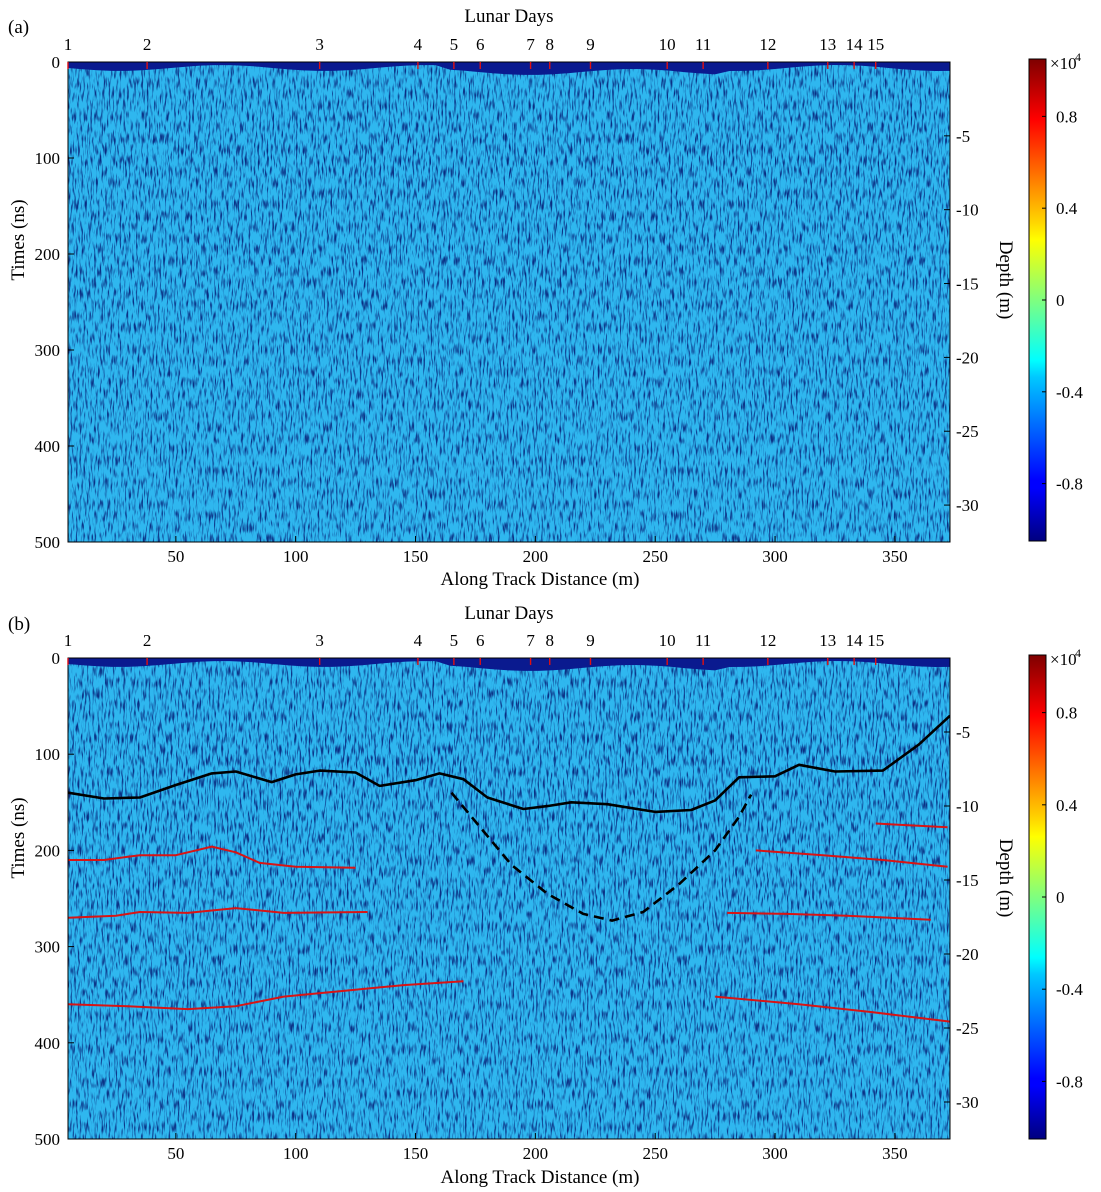  Describe the element at coordinates (540, 579) in the screenshot. I see `panel-a-x-axis-label: Along Track Distance (m)` at that location.